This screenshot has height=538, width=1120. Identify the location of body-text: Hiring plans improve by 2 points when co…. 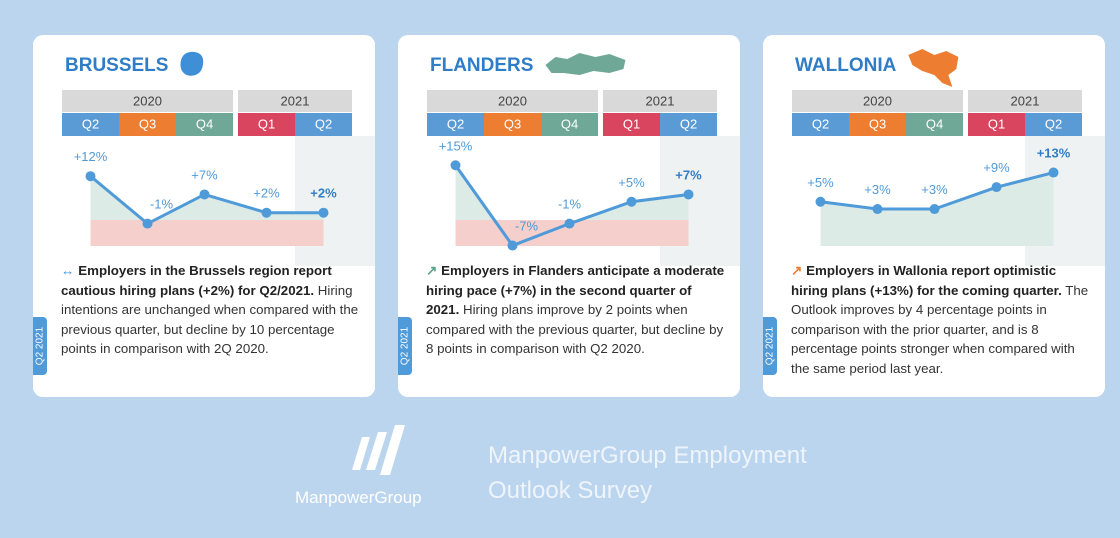
(575, 329).